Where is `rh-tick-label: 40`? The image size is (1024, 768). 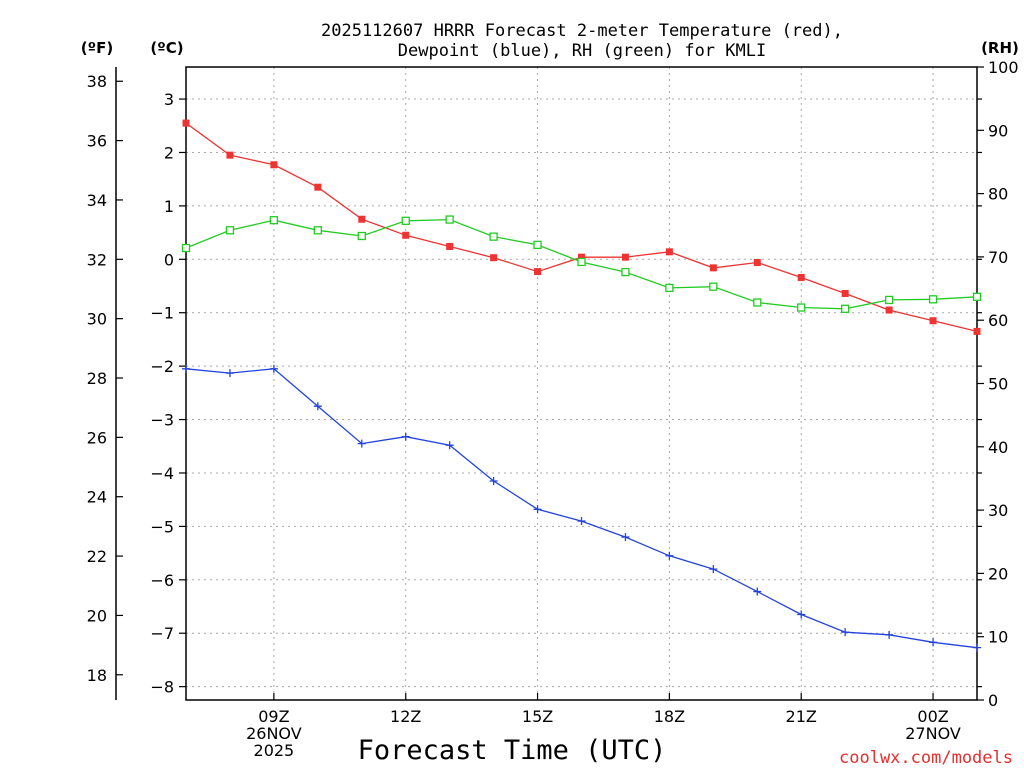 rh-tick-label: 40 is located at coordinates (998, 447).